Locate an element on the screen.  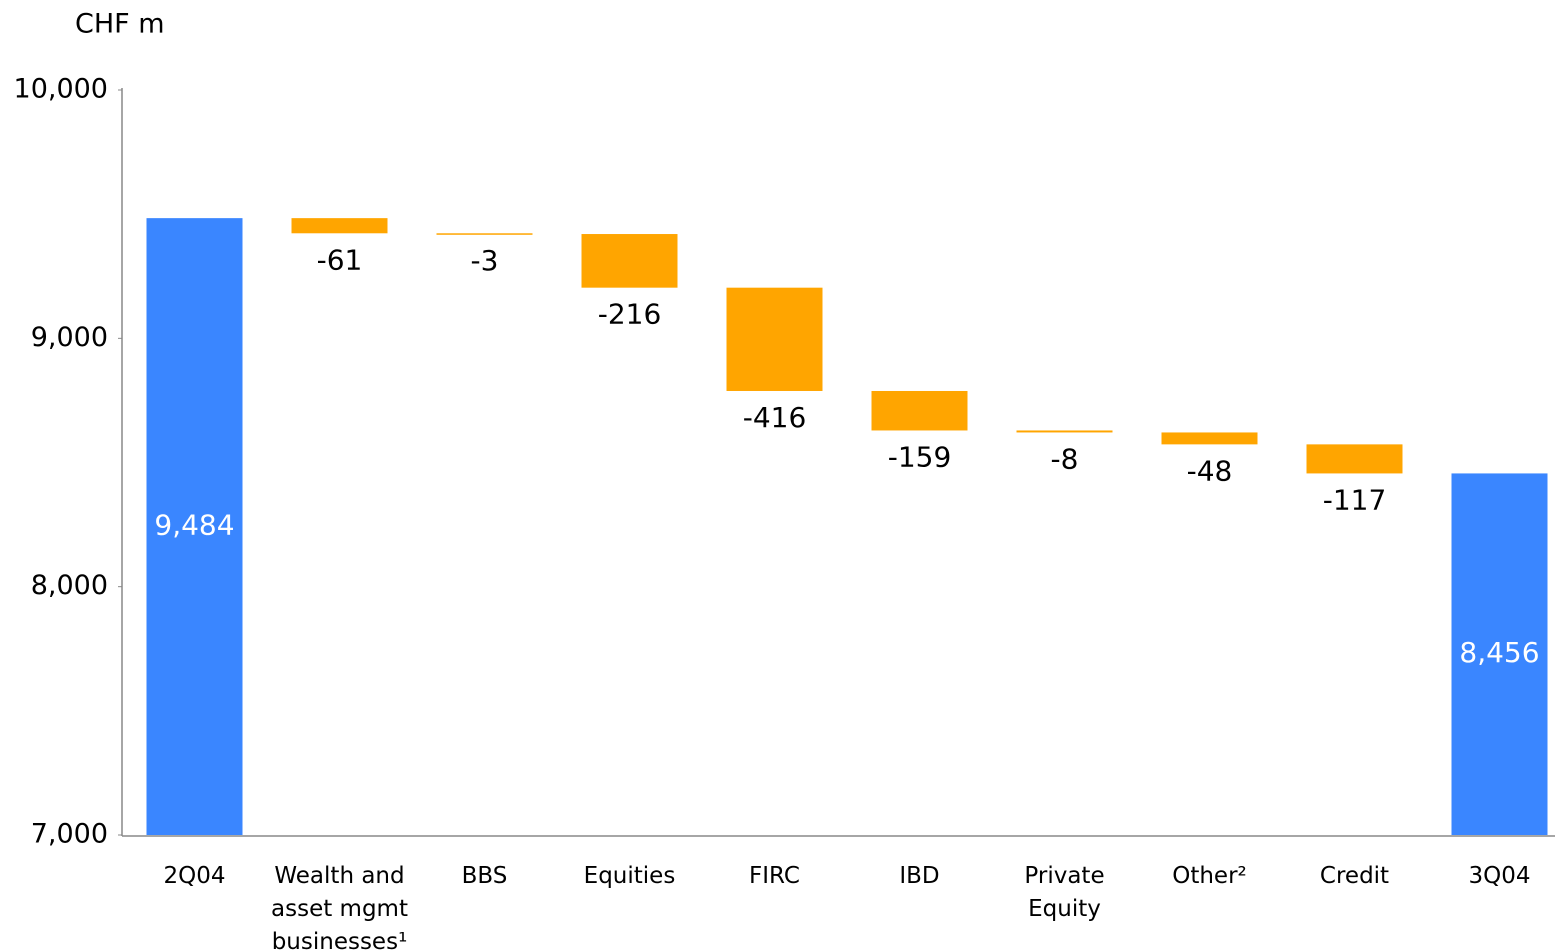
y-axis-label: CHF m is located at coordinates (120, 24).